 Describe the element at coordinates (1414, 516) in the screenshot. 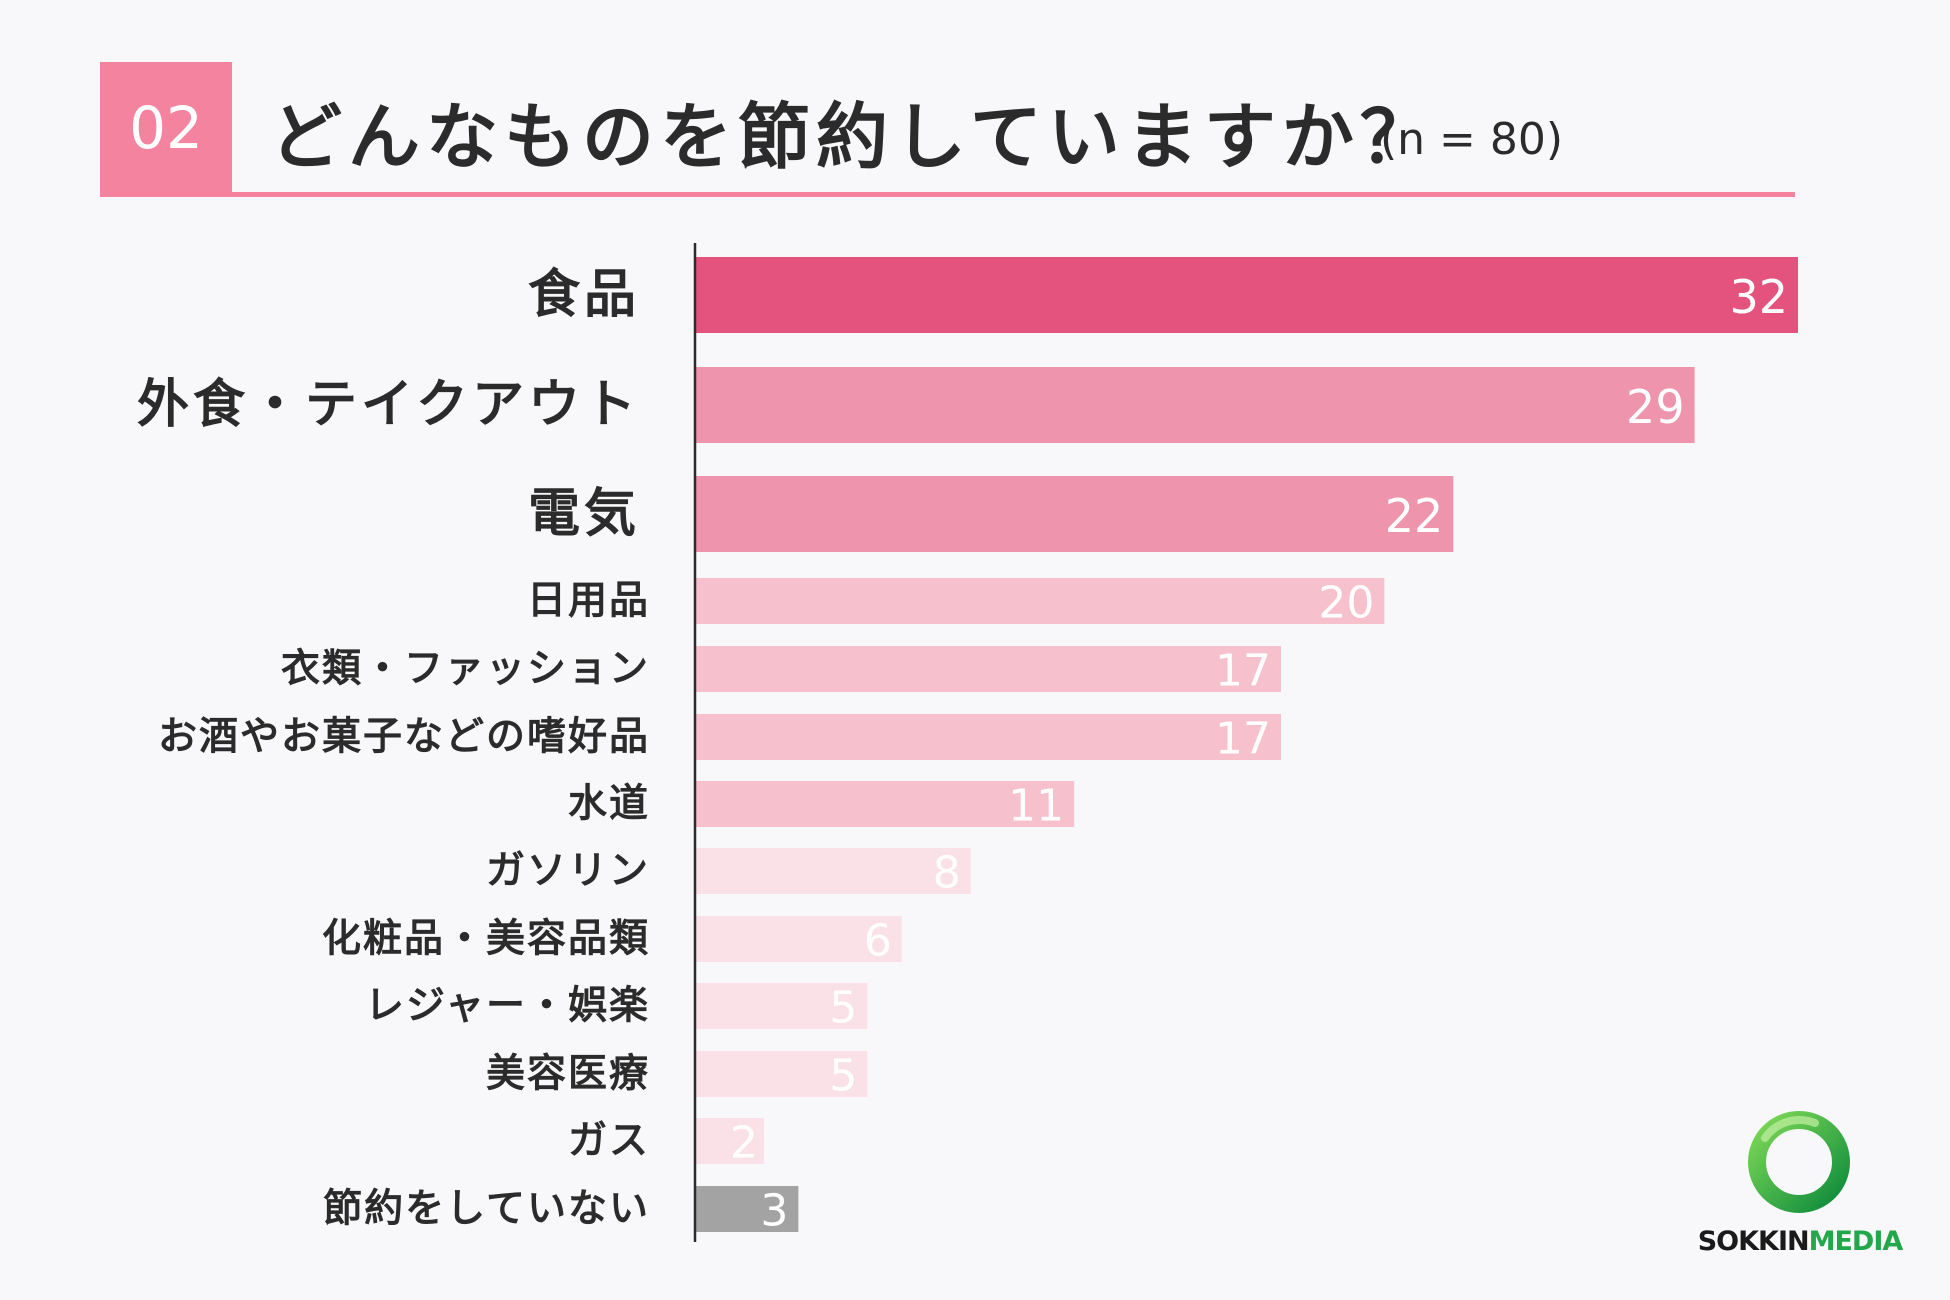

I see `value-label-2: 22` at that location.